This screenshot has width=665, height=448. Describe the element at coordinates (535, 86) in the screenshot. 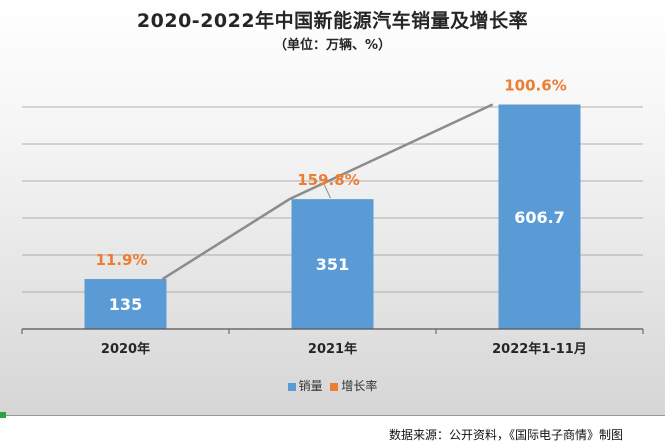

I see `growth-rate-label-2: 100.6%` at that location.